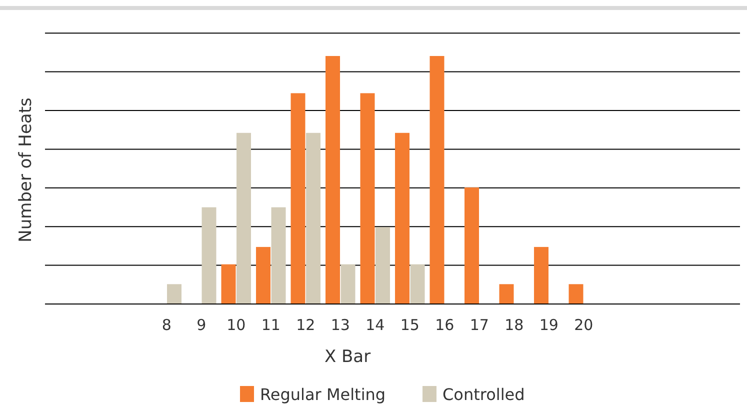 This screenshot has width=747, height=408. Describe the element at coordinates (548, 325) in the screenshot. I see `x-tick-label: 19` at that location.